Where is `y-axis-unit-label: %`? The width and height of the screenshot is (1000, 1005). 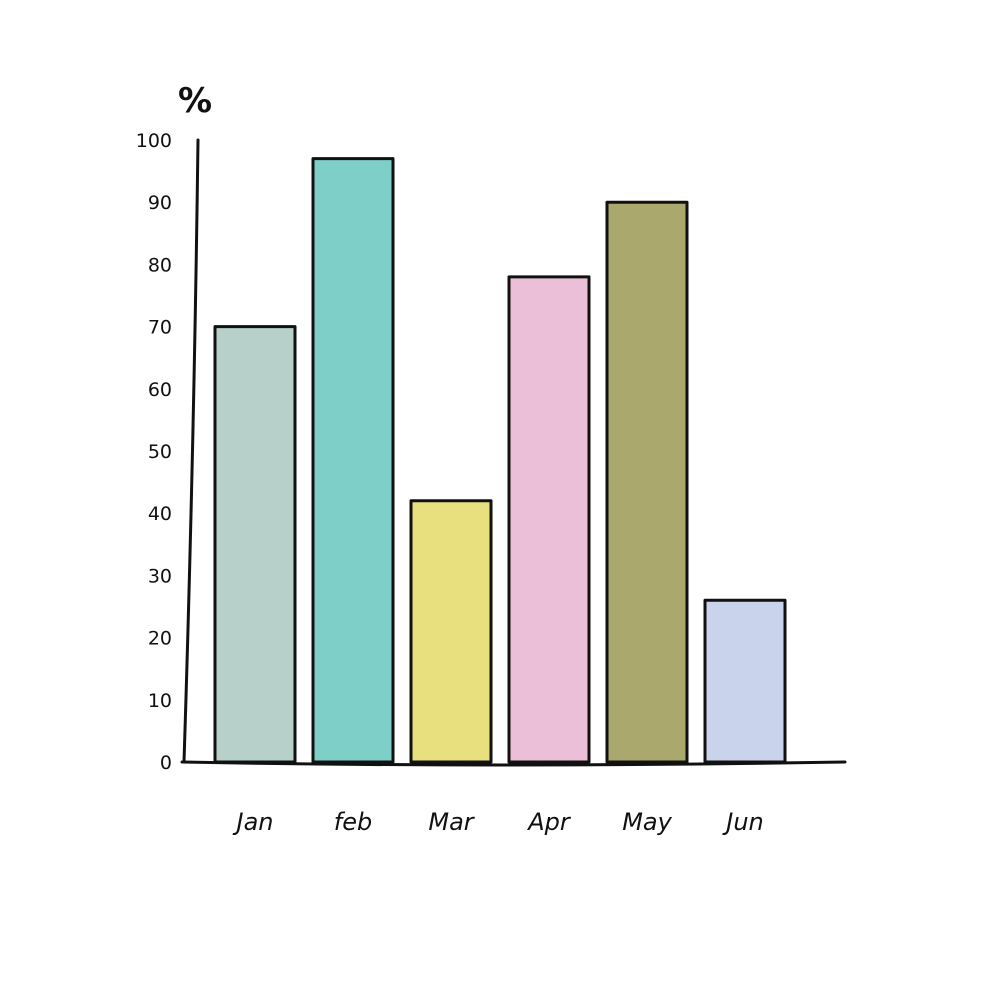 y-axis-unit-label: % is located at coordinates (195, 101).